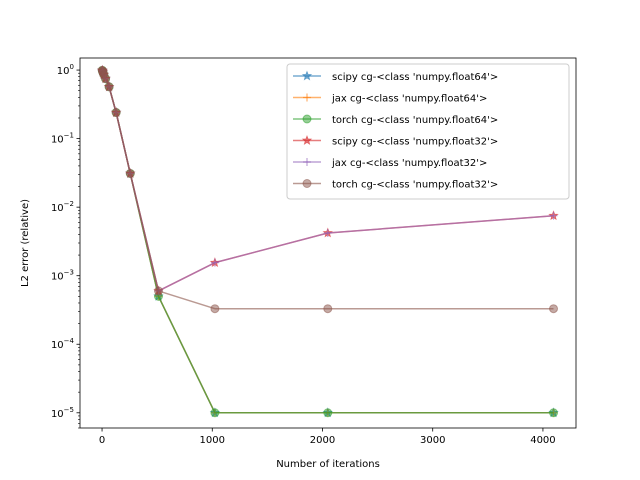 This screenshot has height=480, width=640. What do you see at coordinates (212, 440) in the screenshot?
I see `x-tick-label: 1000` at bounding box center [212, 440].